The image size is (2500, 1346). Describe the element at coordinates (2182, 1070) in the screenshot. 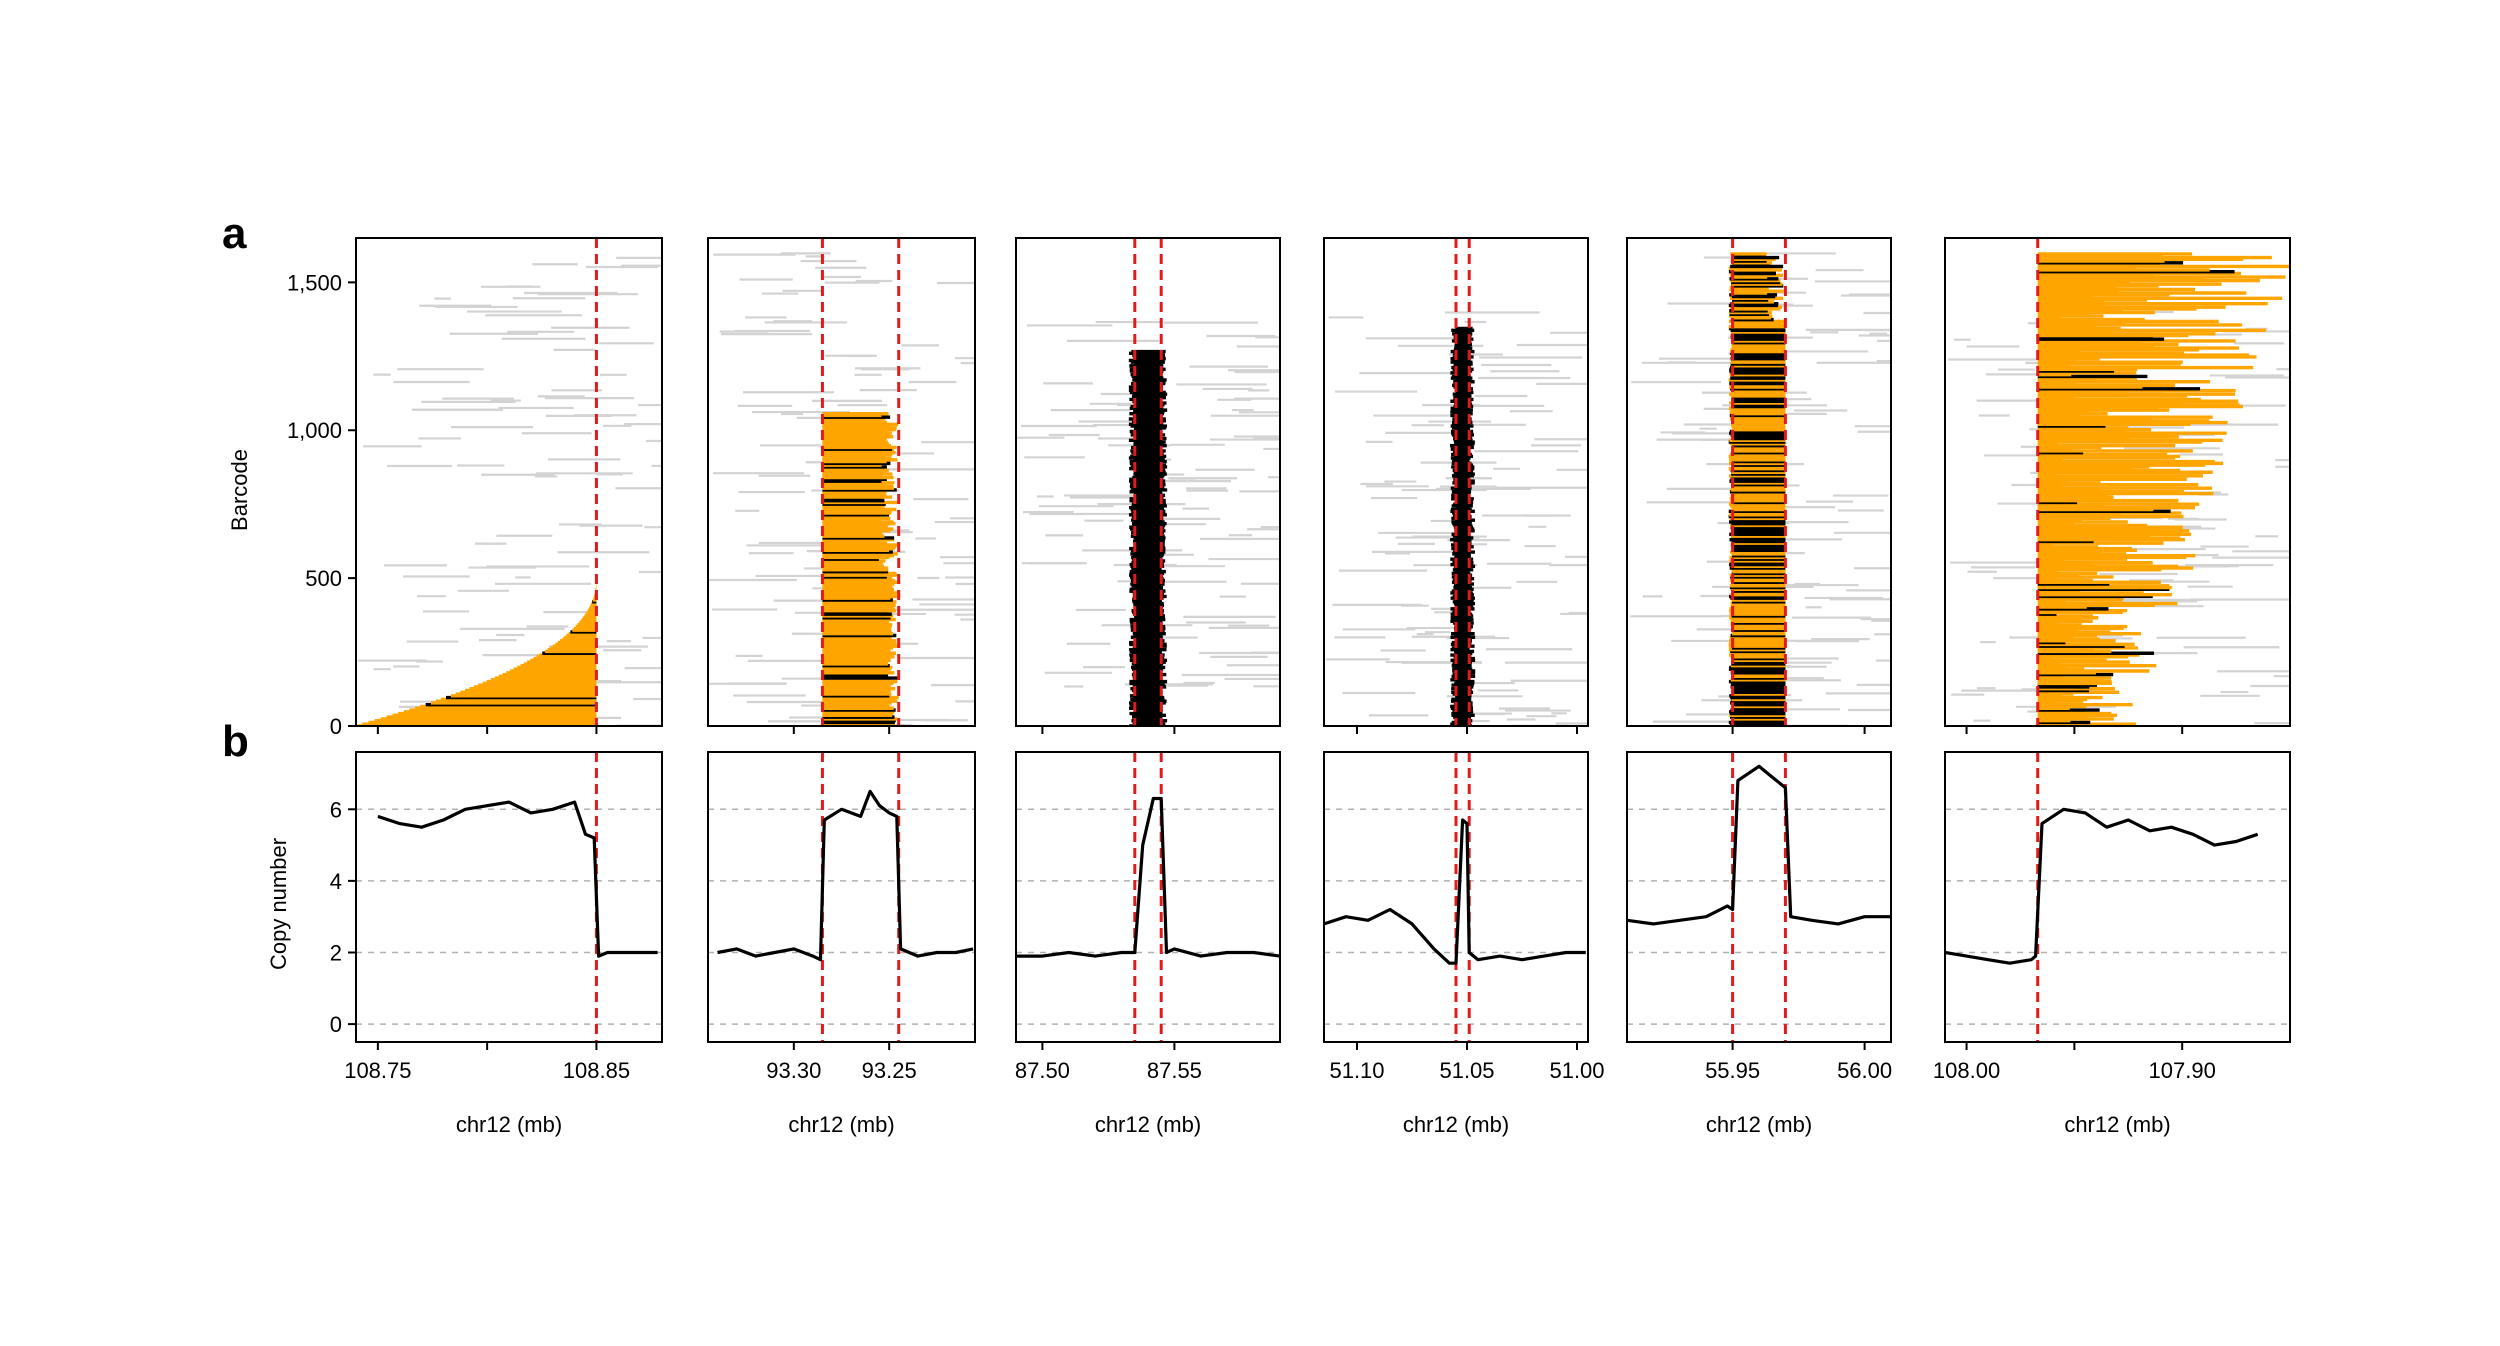

I see `x-tick-label: 107.90` at that location.